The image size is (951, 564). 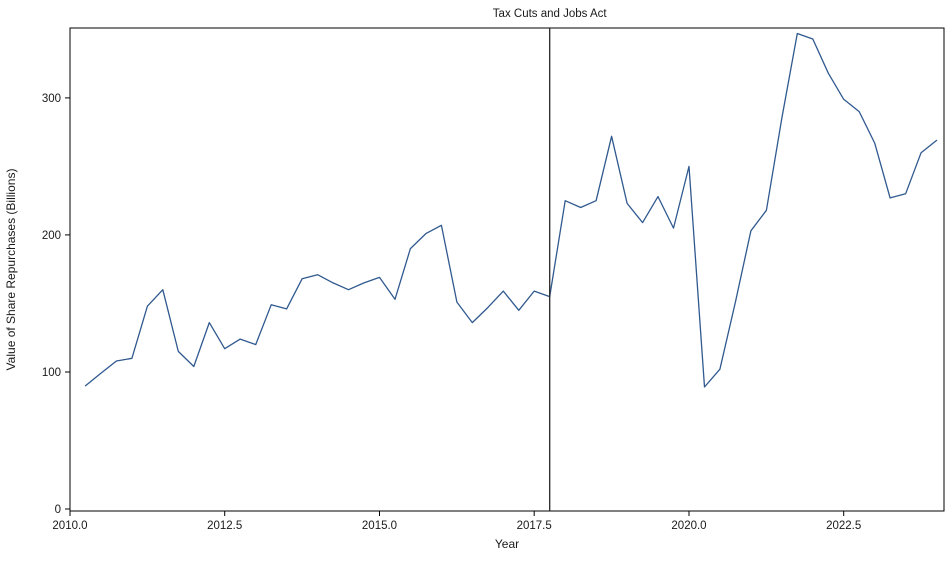 What do you see at coordinates (224, 526) in the screenshot?
I see `x-tick-label: 2012.5` at bounding box center [224, 526].